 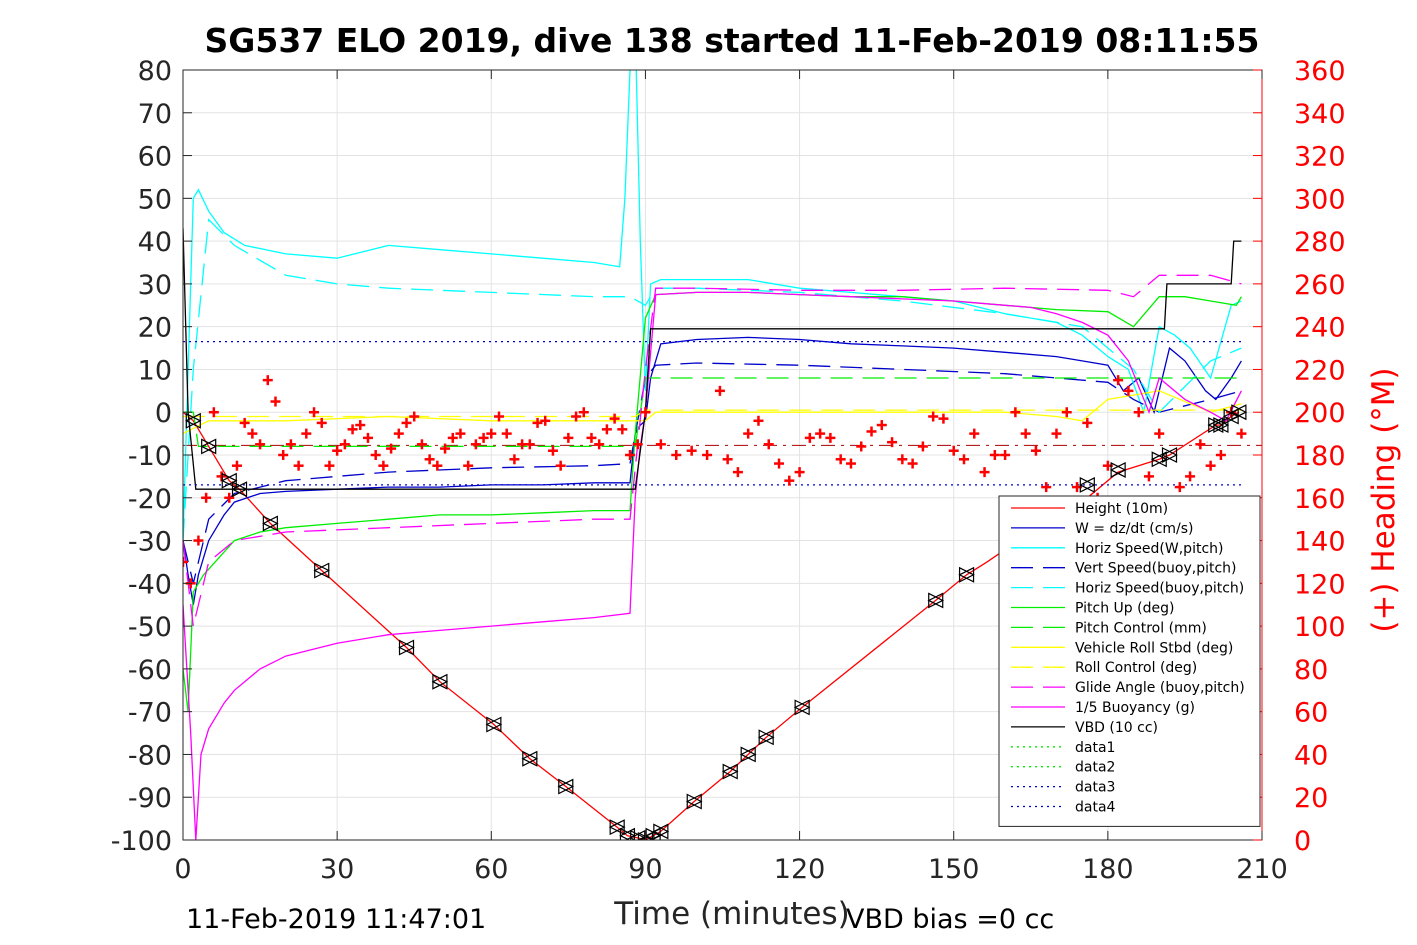 I want to click on y-right-tick-label: 80, so click(x=1311, y=670).